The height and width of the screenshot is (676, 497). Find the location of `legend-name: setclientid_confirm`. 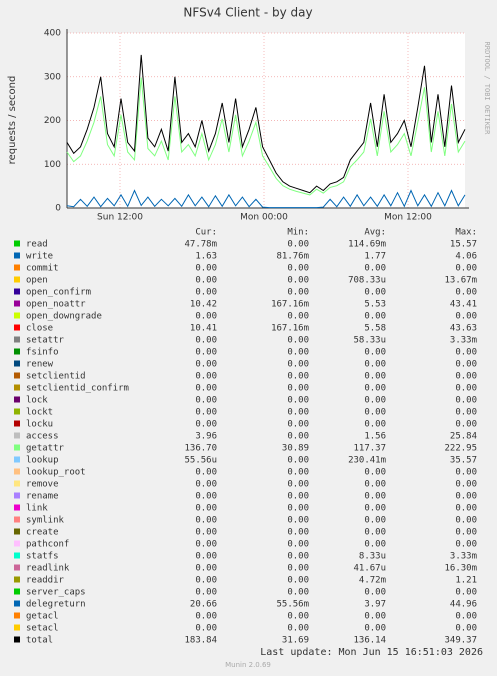

legend-name: setclientid_confirm is located at coordinates (77, 389).